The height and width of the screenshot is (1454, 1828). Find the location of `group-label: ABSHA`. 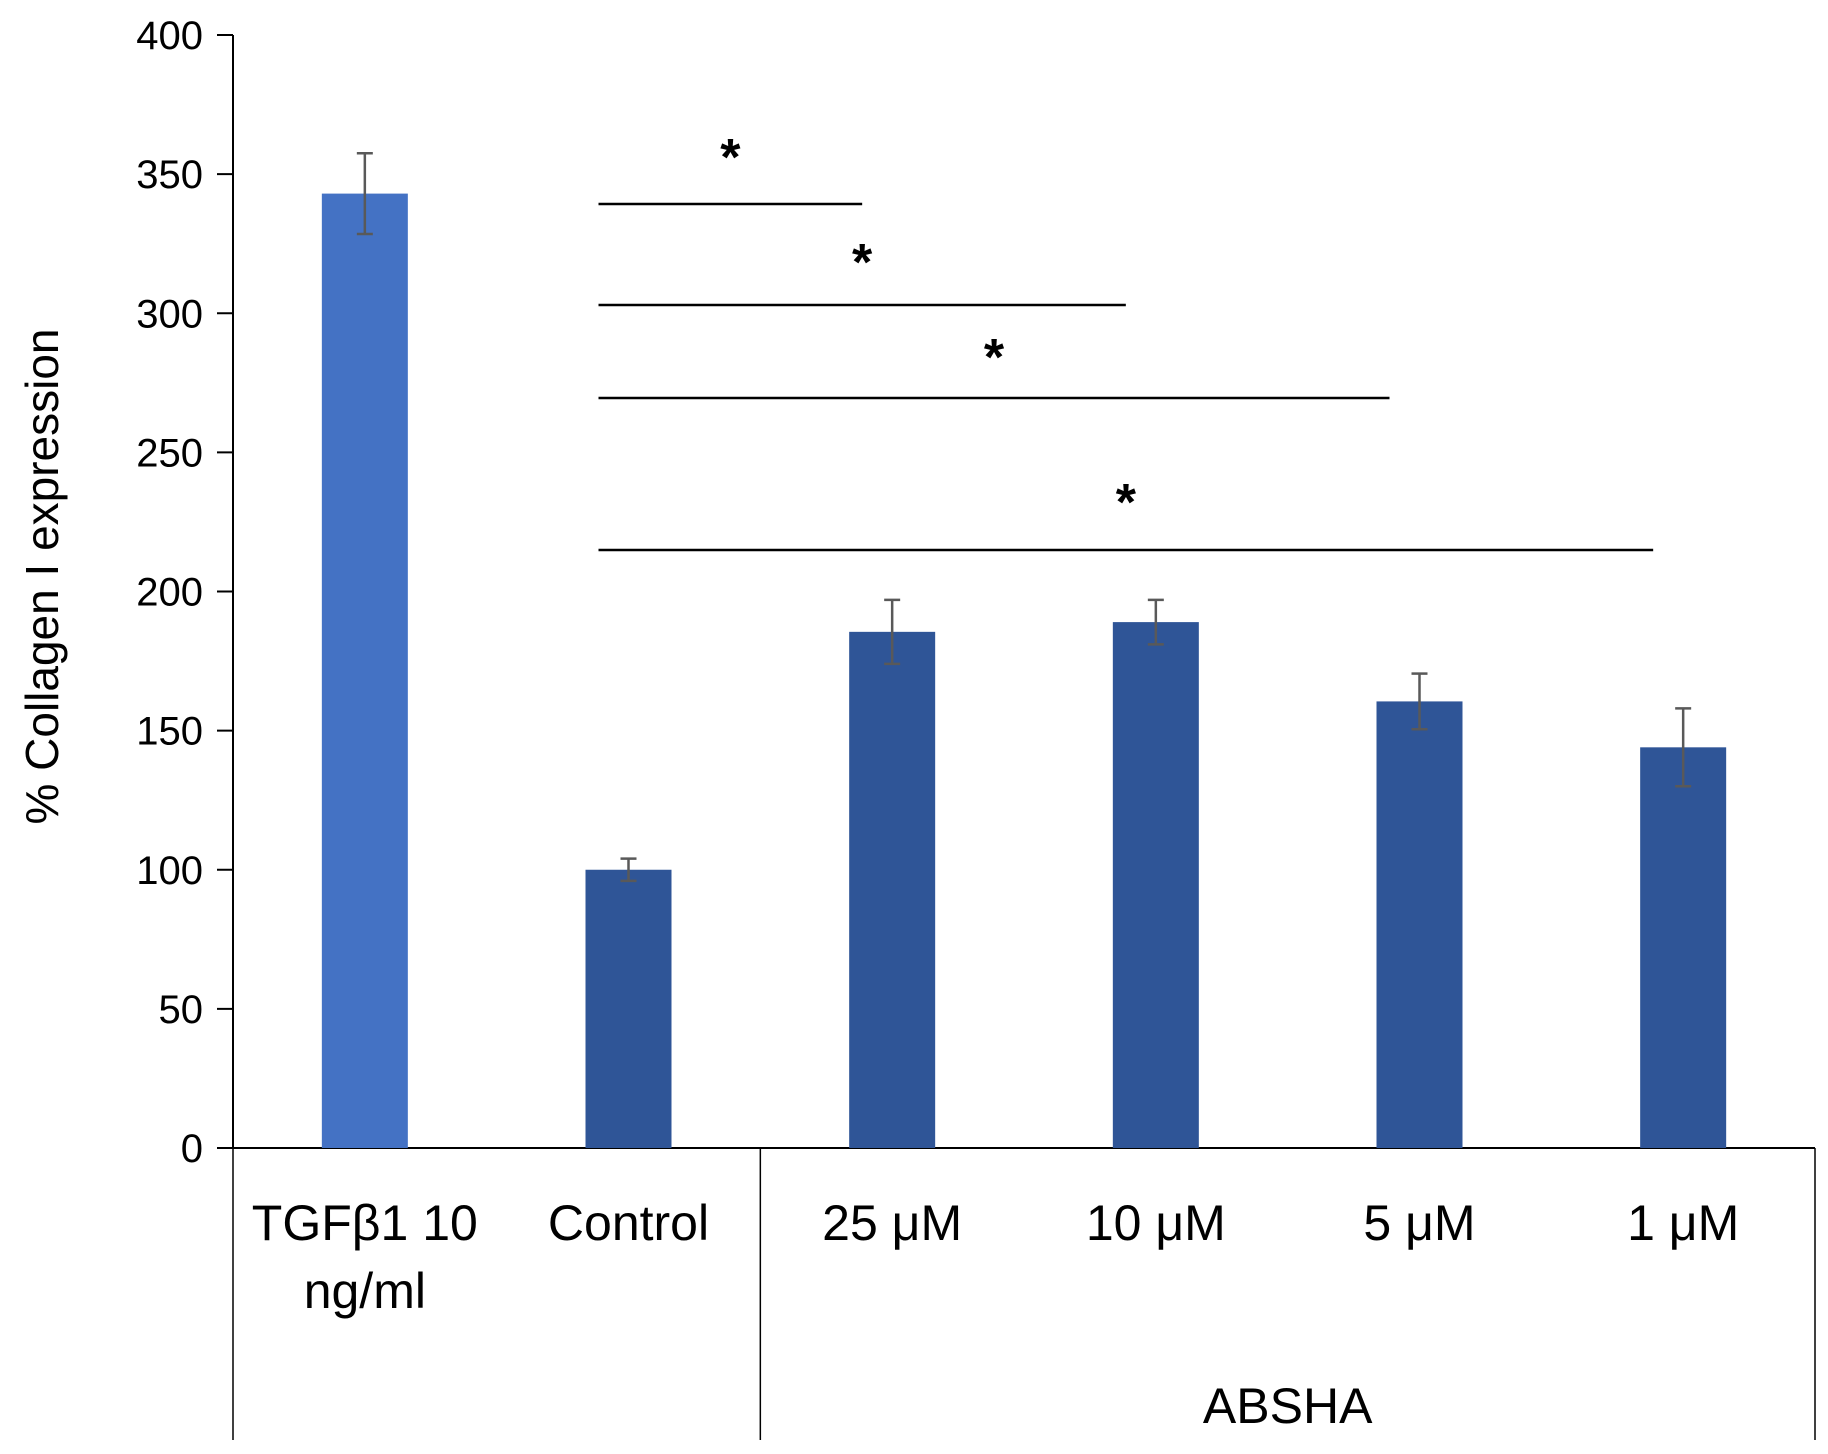

group-label: ABSHA is located at coordinates (1288, 1406).